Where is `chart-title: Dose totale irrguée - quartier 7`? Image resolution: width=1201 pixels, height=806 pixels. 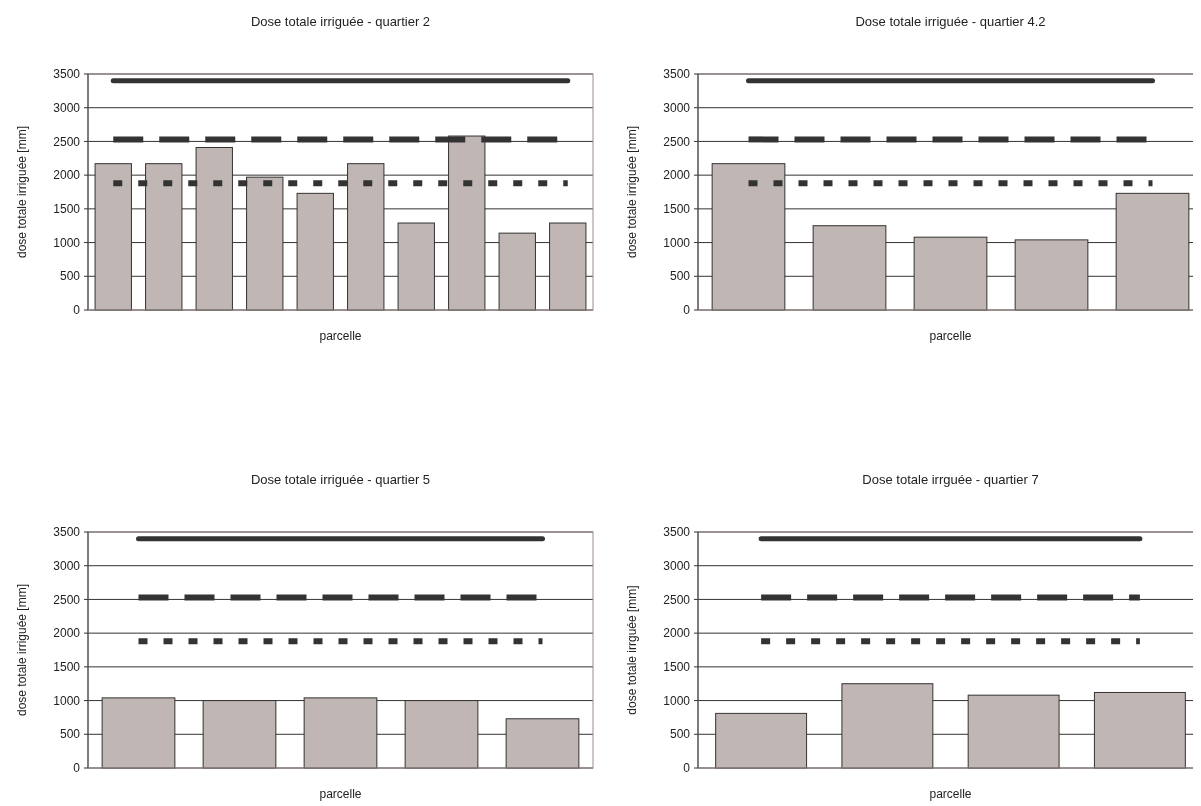 chart-title: Dose totale irrguée - quartier 7 is located at coordinates (950, 479).